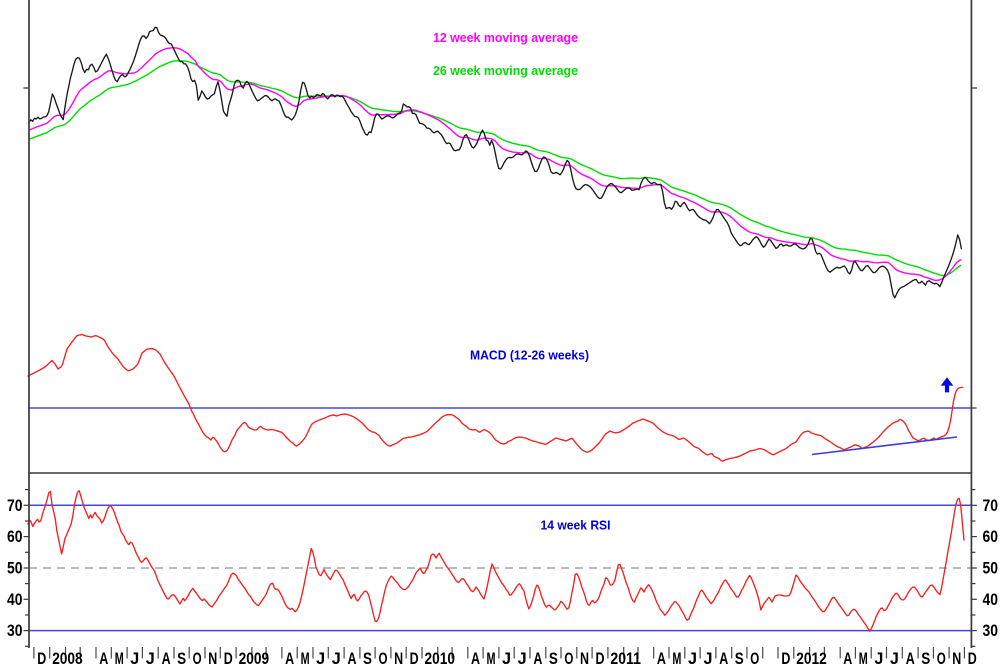  I want to click on svg-text: 2010, so click(440, 658).